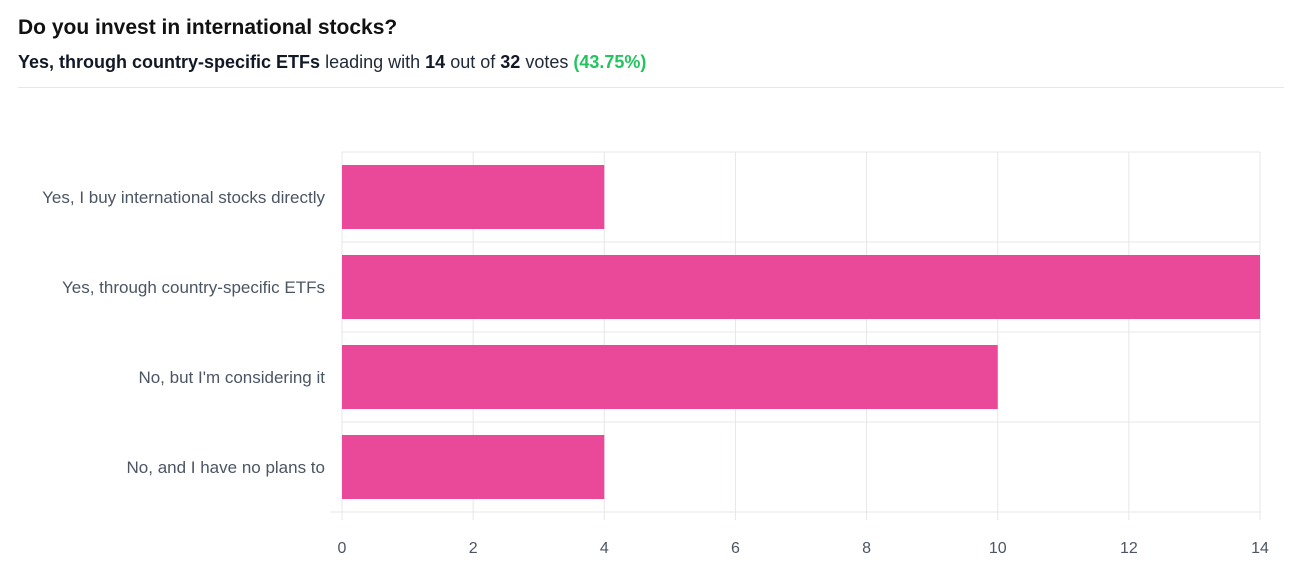 Image resolution: width=1292 pixels, height=584 pixels. Describe the element at coordinates (231, 377) in the screenshot. I see `category-label: No, but I'm considering it` at that location.